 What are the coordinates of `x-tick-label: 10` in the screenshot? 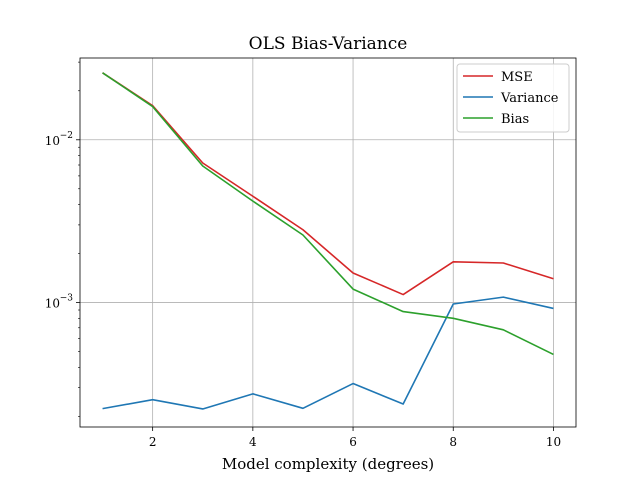 It's located at (553, 442).